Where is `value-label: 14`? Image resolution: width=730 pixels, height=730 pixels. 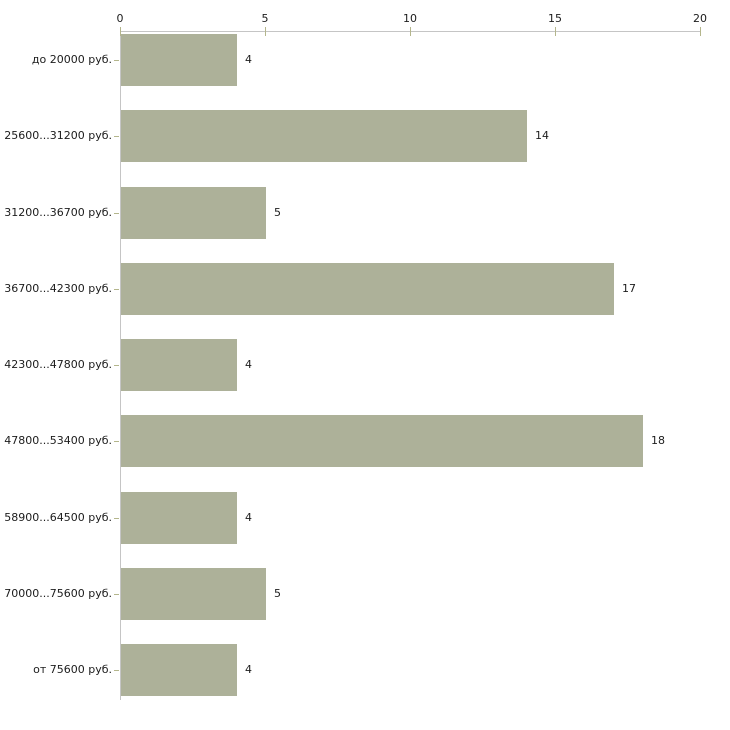 value-label: 14 is located at coordinates (542, 136).